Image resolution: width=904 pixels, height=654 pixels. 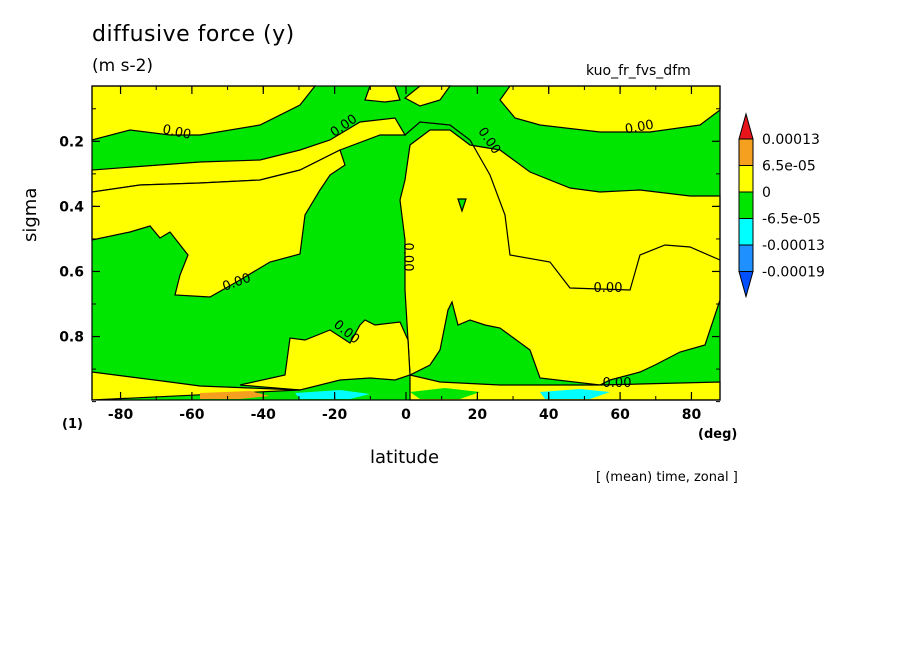 What do you see at coordinates (406, 415) in the screenshot?
I see `x-tick-label: 0` at bounding box center [406, 415].